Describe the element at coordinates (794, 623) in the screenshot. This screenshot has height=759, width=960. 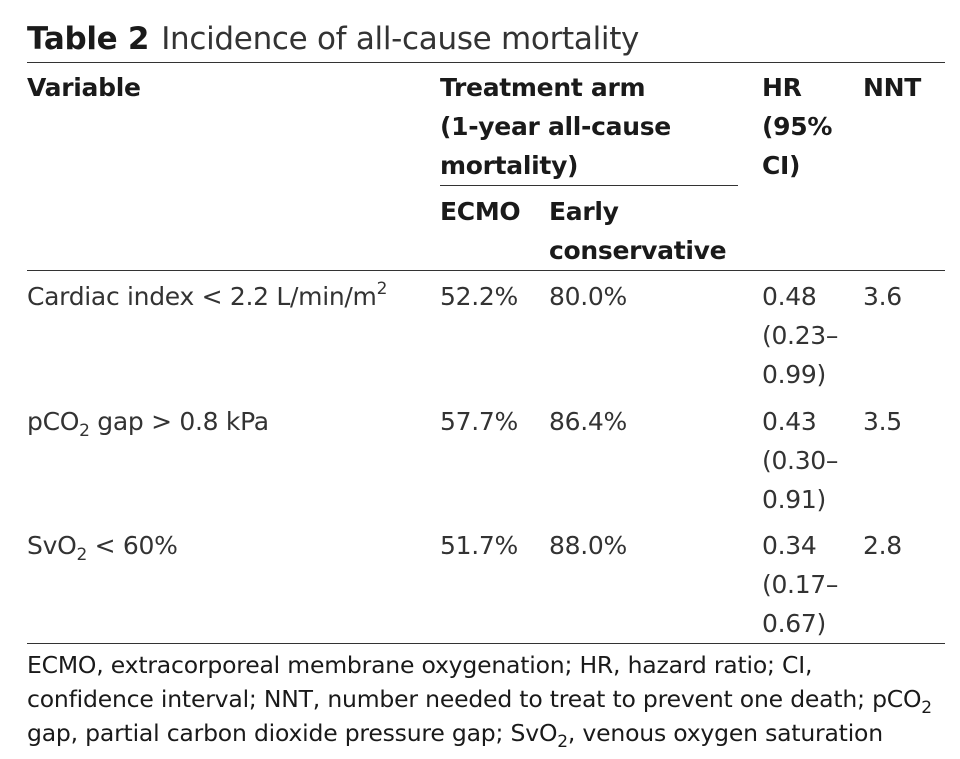
I see `row-hr-line: 0.67)` at that location.